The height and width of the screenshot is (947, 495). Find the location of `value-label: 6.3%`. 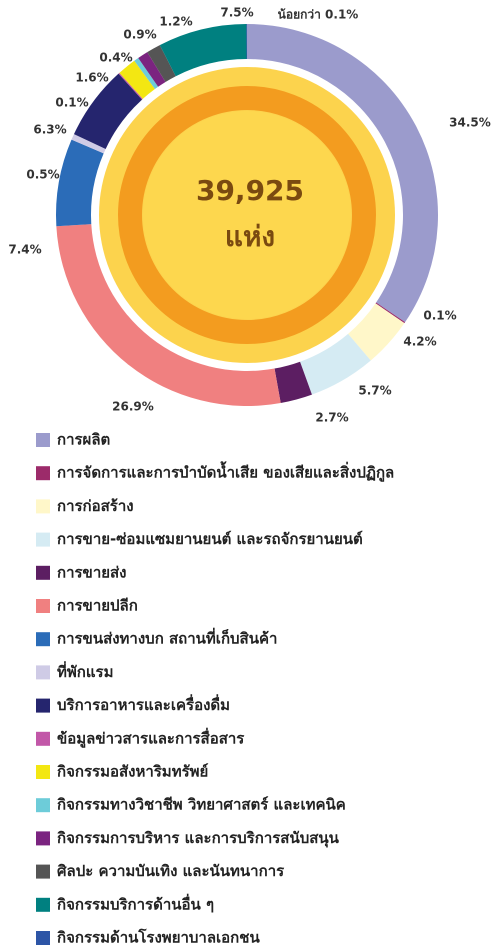

value-label: 6.3% is located at coordinates (49, 130).